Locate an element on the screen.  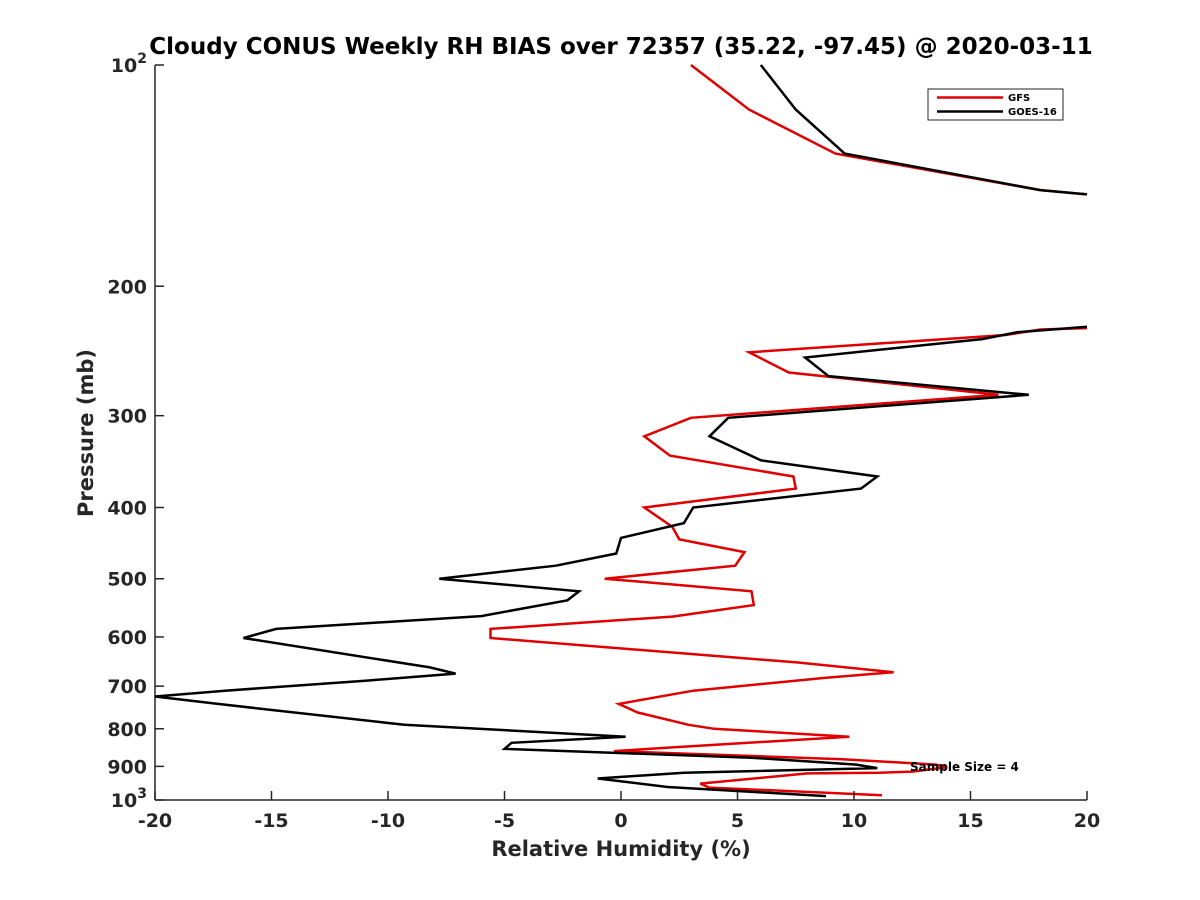
y-tick-label: 10³ is located at coordinates (129, 799).